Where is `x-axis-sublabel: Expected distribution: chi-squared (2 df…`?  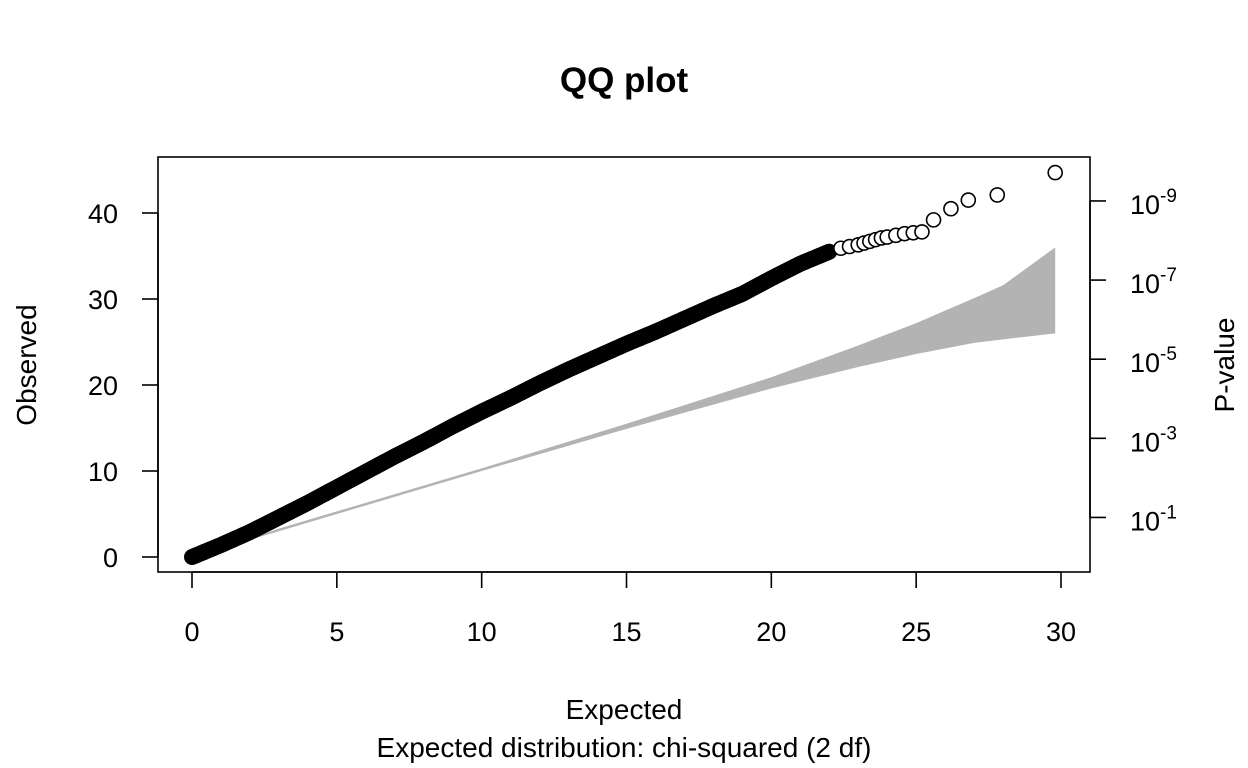 x-axis-sublabel: Expected distribution: chi-squared (2 df… is located at coordinates (624, 747).